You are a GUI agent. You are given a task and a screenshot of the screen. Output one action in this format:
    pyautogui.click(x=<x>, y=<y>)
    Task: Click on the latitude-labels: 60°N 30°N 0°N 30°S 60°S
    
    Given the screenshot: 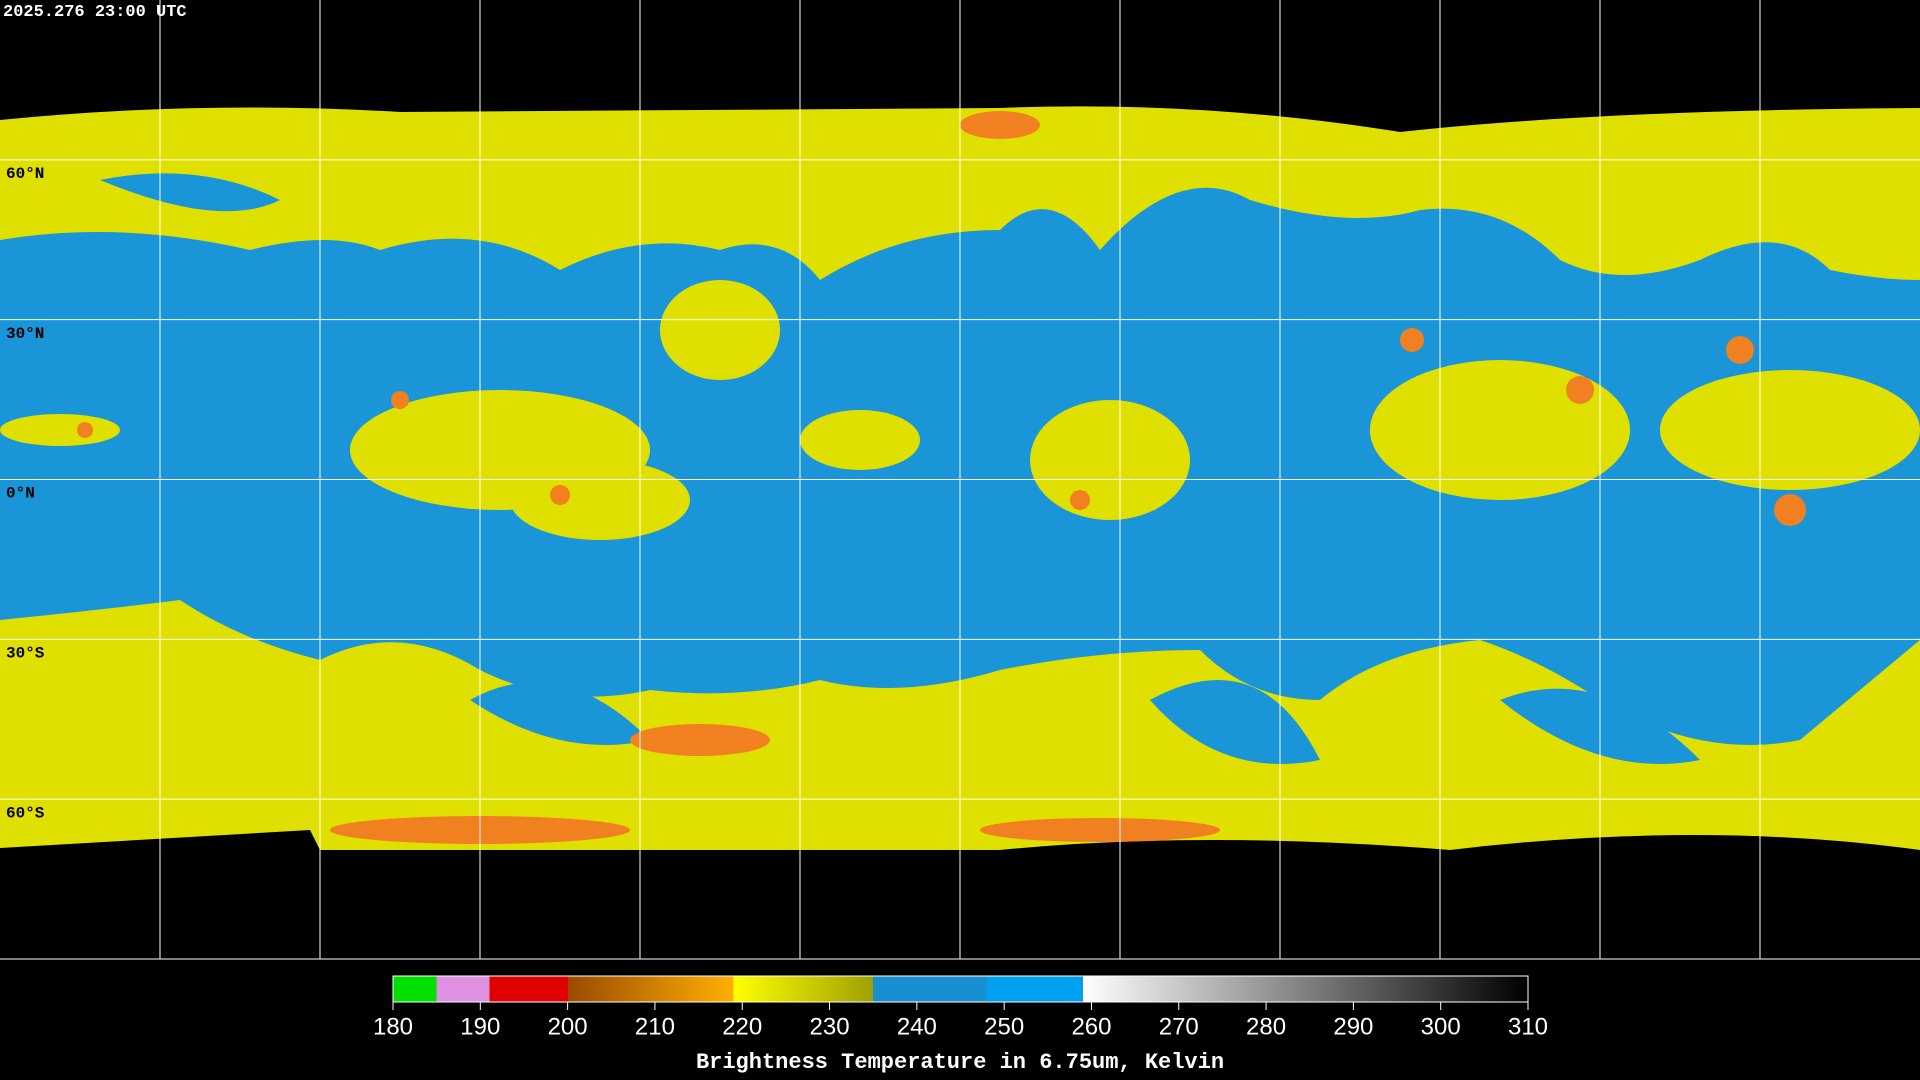 What is the action you would take?
    pyautogui.click(x=25, y=493)
    